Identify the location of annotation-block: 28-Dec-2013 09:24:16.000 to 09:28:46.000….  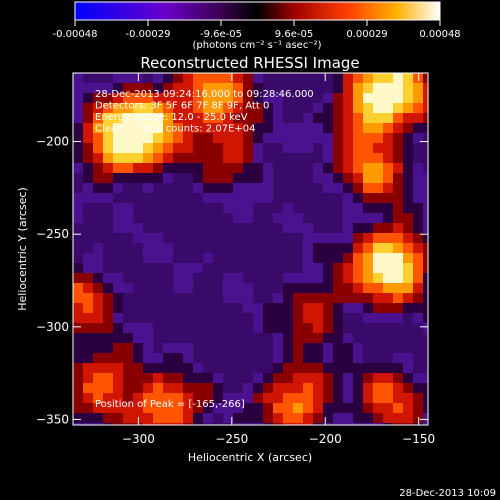
(204, 112).